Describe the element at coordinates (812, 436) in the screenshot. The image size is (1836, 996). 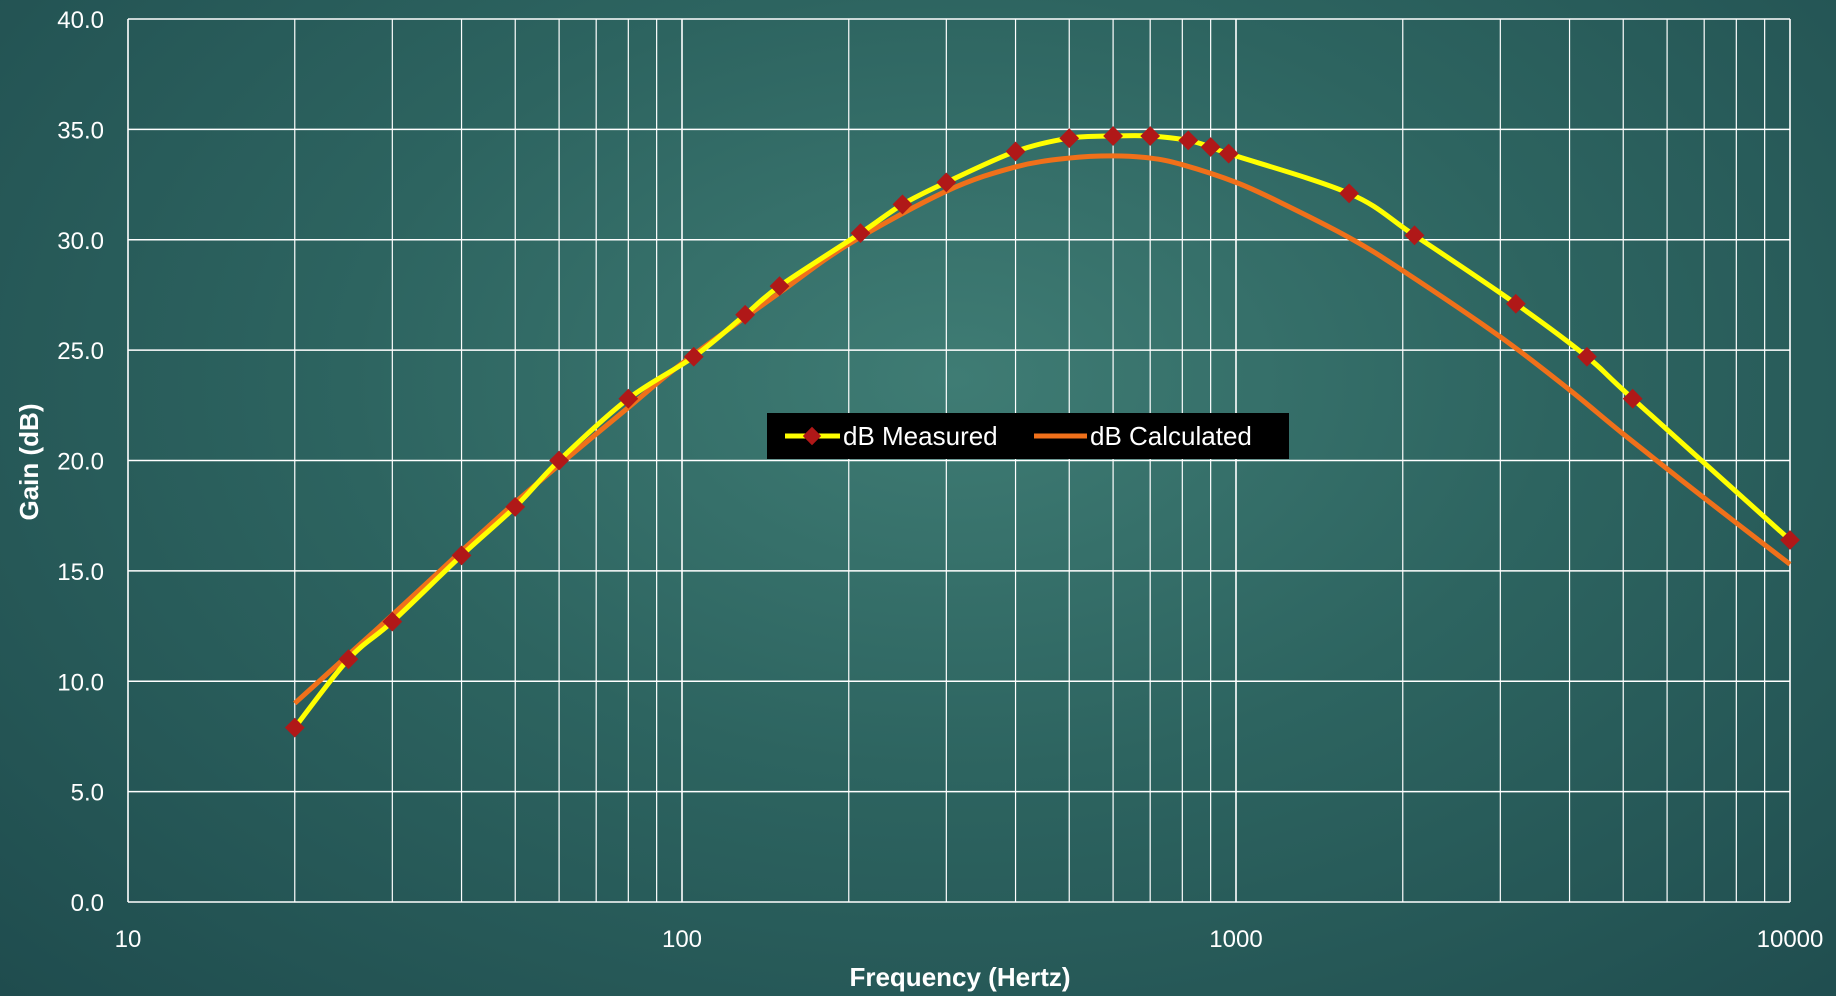
I see `legend-measured-marker` at that location.